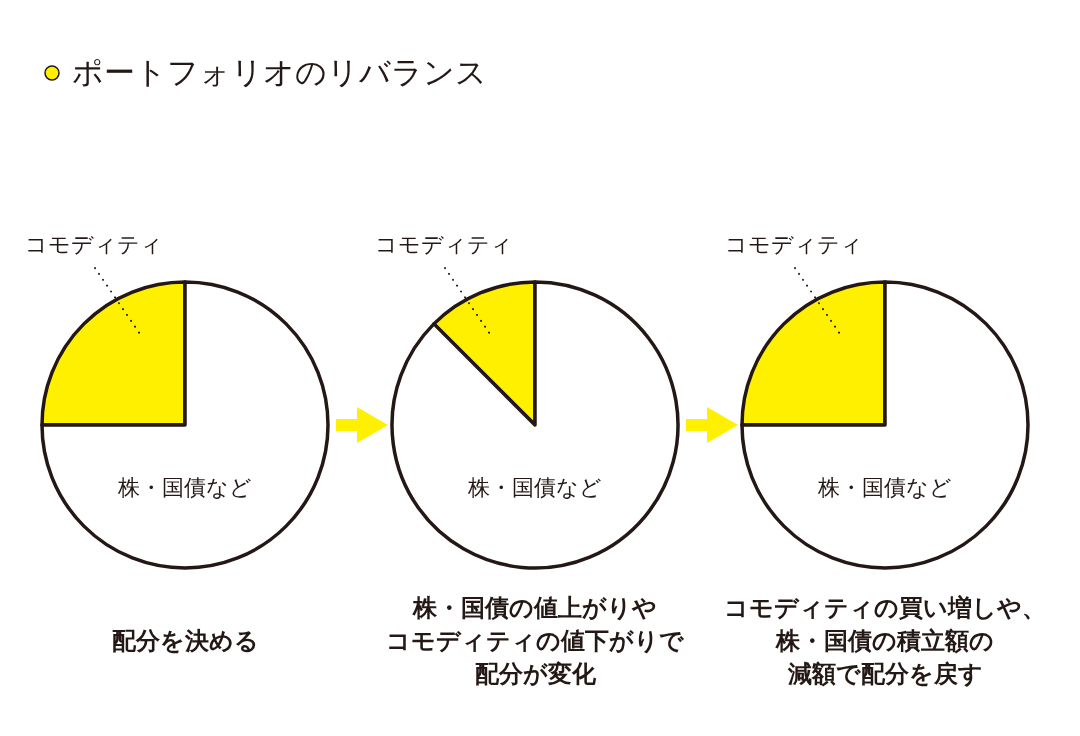 The width and height of the screenshot is (1080, 736). What do you see at coordinates (885, 608) in the screenshot?
I see `text: コモディティの買い増しや、` at bounding box center [885, 608].